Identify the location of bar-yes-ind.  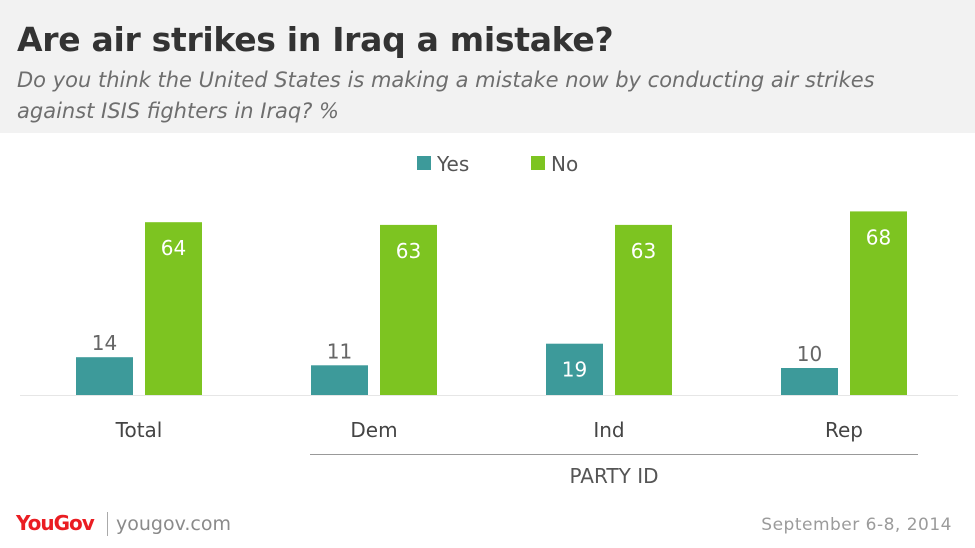
(574, 369).